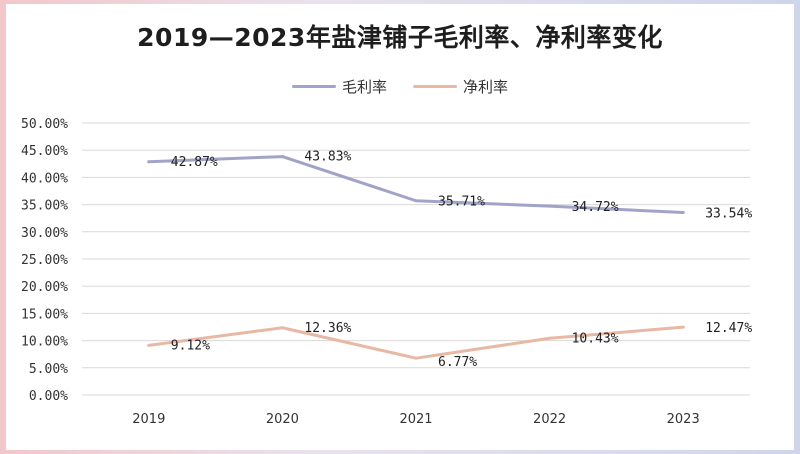 Image resolution: width=800 pixels, height=454 pixels. I want to click on chart-legend: 毛利率 净利率, so click(400, 86).